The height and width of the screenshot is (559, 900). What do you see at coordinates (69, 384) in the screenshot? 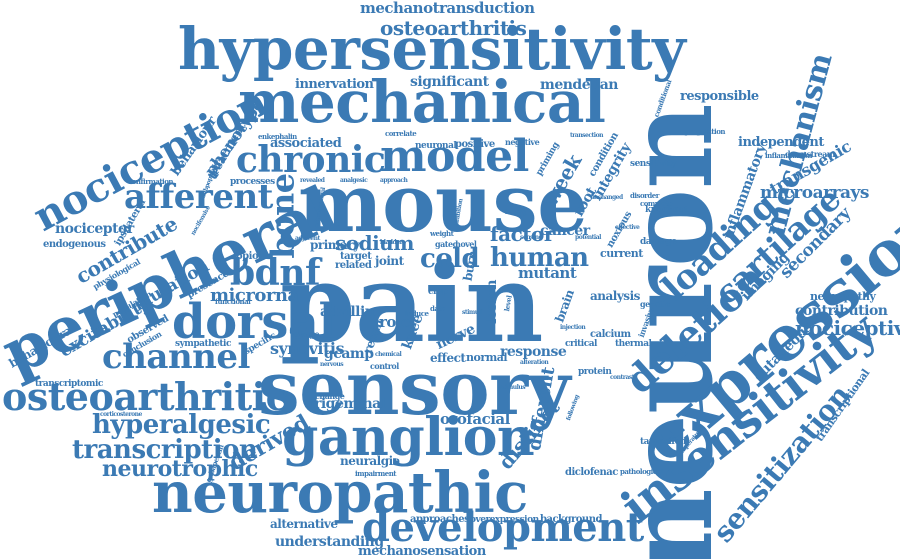
I see `word-transcriptomic: transcriptomic` at bounding box center [69, 384].